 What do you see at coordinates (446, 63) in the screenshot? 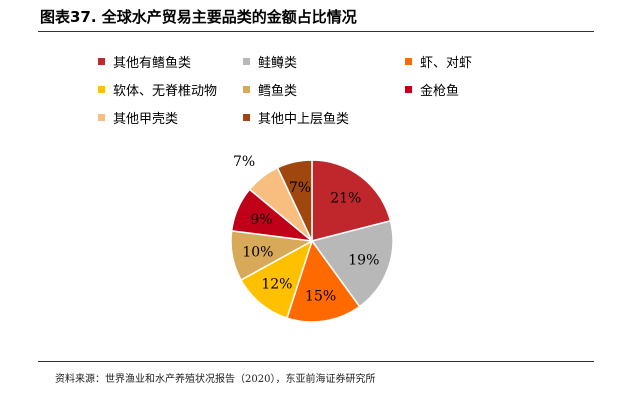
I see `legend-label: 虾、对虾` at bounding box center [446, 63].